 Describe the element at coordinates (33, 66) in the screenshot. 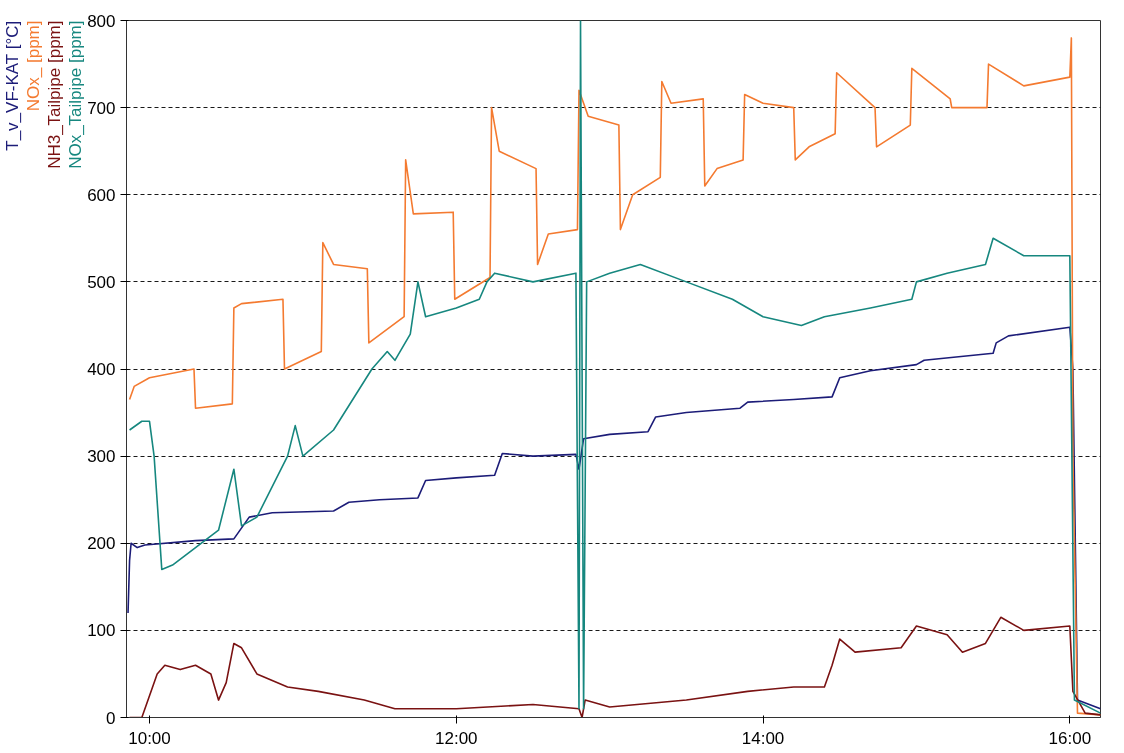

I see `text: NOx_ [ppm]` at that location.